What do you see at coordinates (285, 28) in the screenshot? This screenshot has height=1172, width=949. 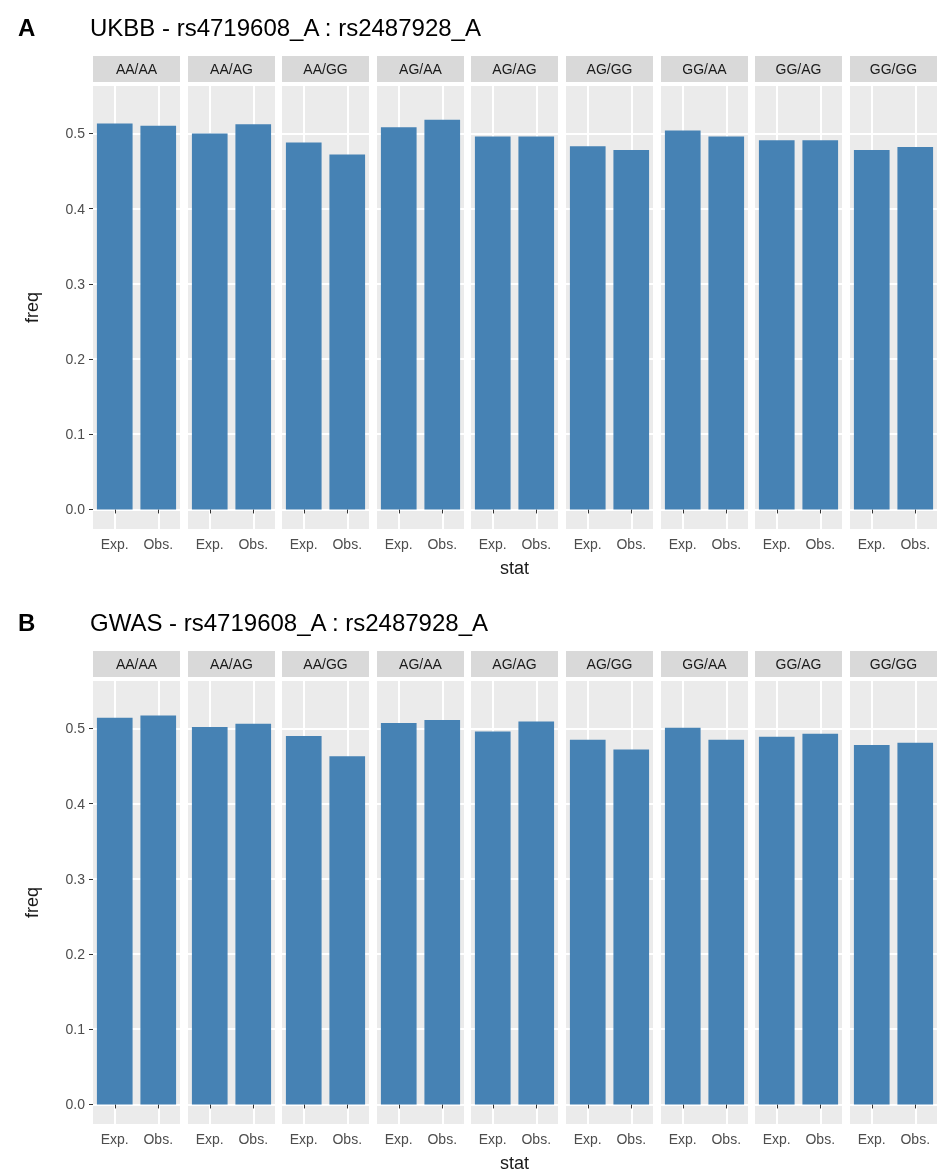 I see `text: UKBB - rs4719608_A : rs2487928_A` at bounding box center [285, 28].